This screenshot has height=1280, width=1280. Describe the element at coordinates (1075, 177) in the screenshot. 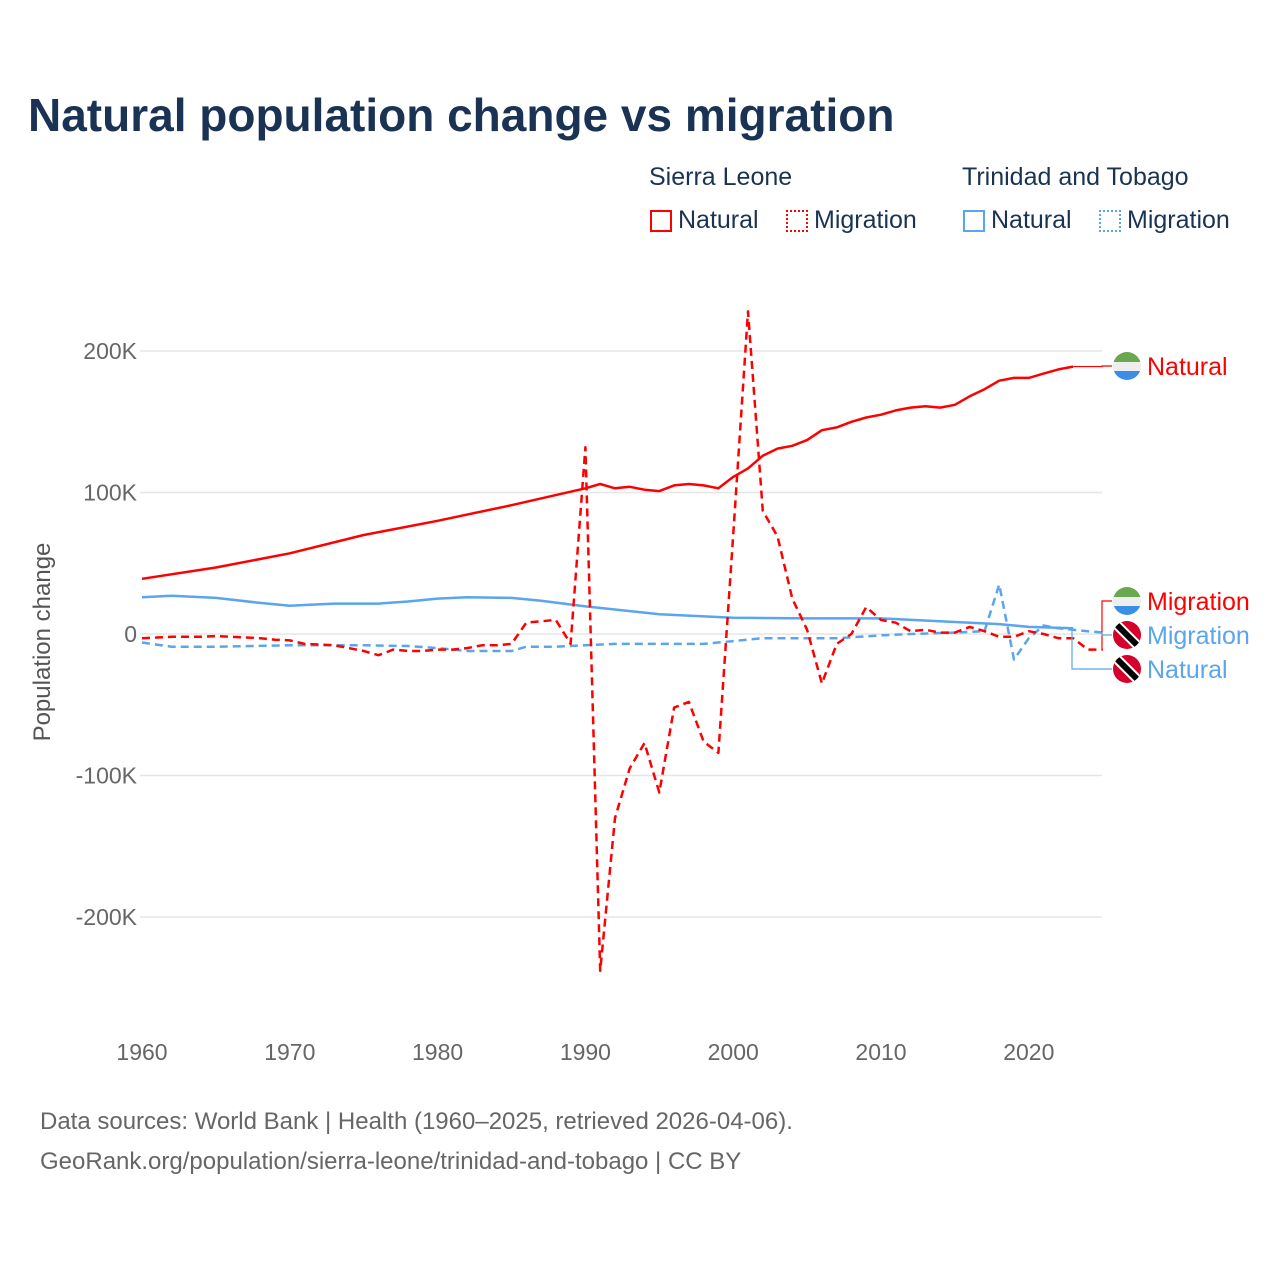

I see `legend-group-trinidad: Trinidad and Tobago` at that location.